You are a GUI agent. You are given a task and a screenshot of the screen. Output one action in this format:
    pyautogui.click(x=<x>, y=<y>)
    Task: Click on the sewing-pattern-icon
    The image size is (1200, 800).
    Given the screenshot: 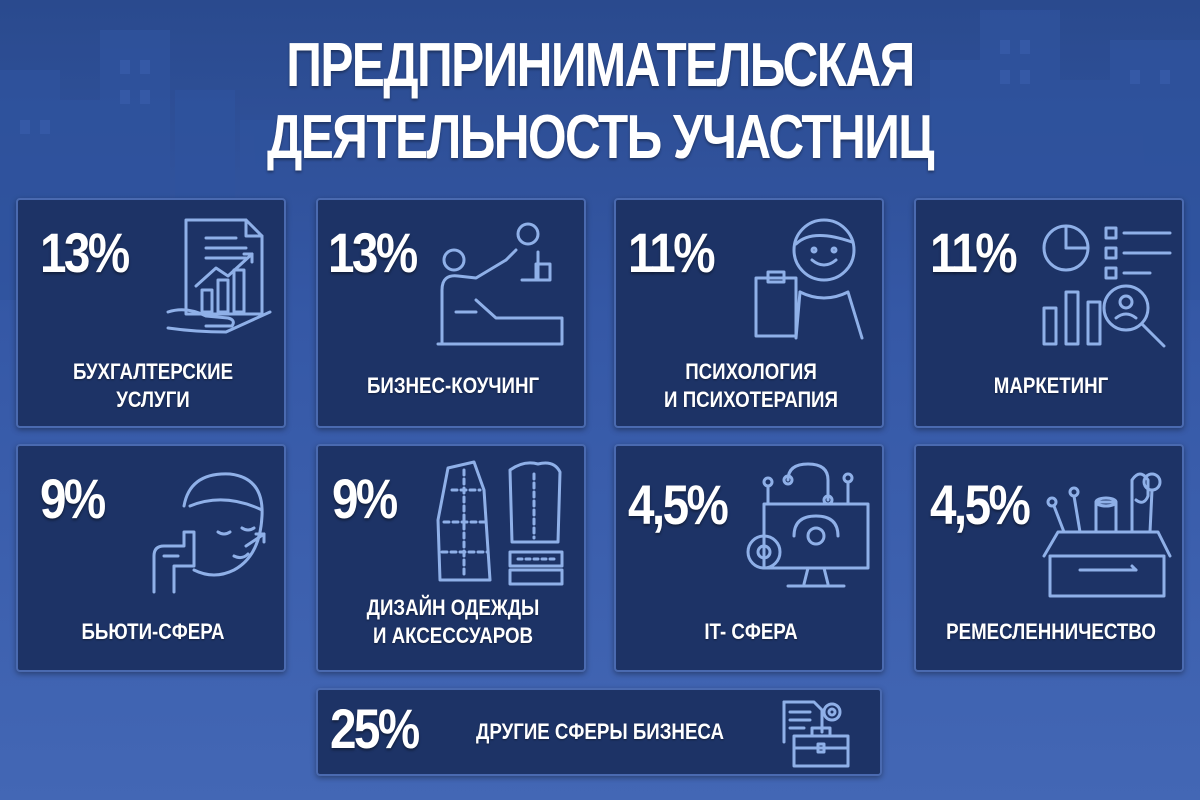 What is the action you would take?
    pyautogui.click(x=502, y=523)
    